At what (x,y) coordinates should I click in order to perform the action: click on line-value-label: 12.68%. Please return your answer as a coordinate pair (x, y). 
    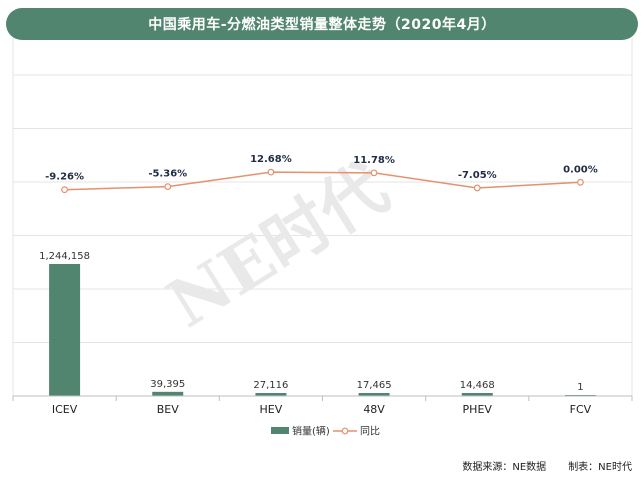
    Looking at the image, I should click on (271, 159).